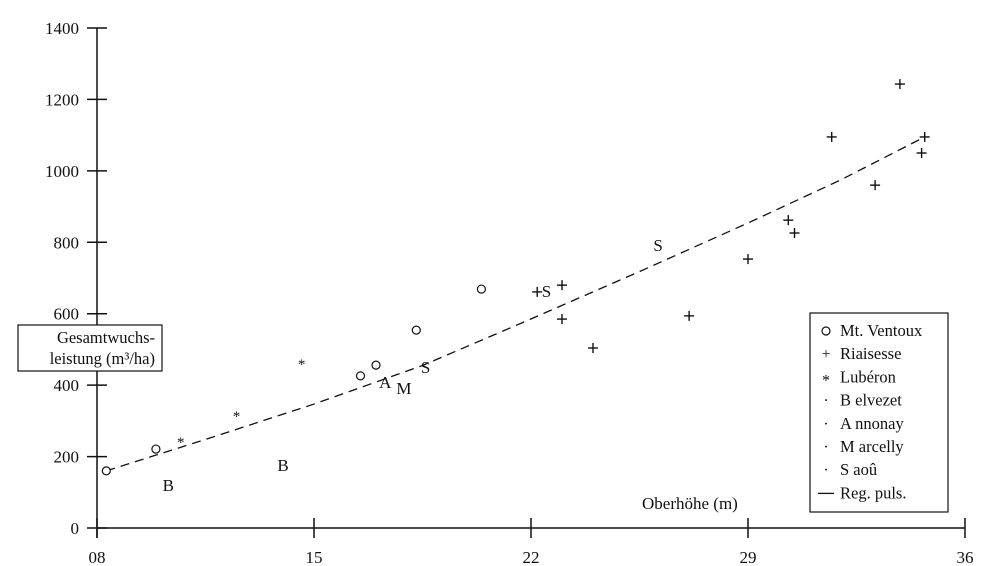 The width and height of the screenshot is (1000, 566). What do you see at coordinates (75, 528) in the screenshot?
I see `y-tick-label: 0` at bounding box center [75, 528].